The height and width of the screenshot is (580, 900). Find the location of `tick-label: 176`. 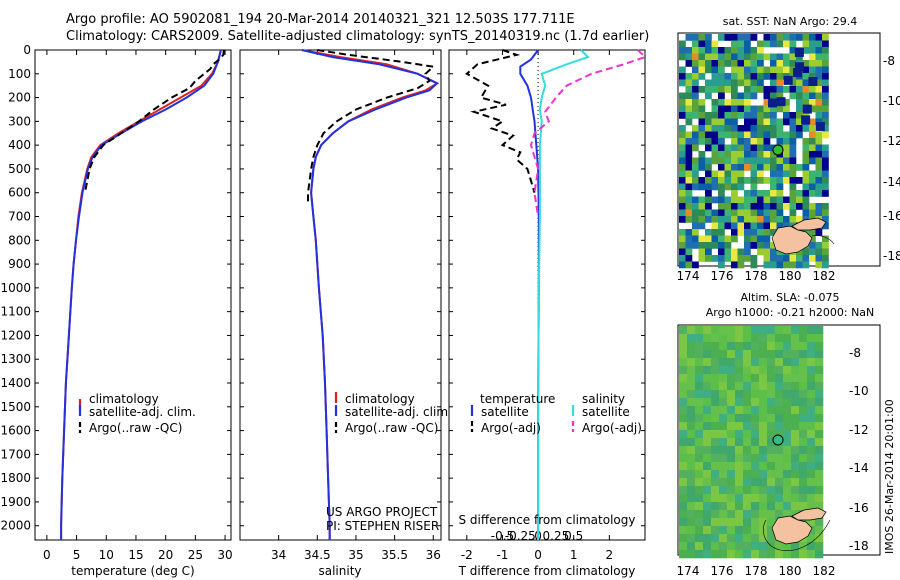

tick-label: 176 is located at coordinates (722, 571).